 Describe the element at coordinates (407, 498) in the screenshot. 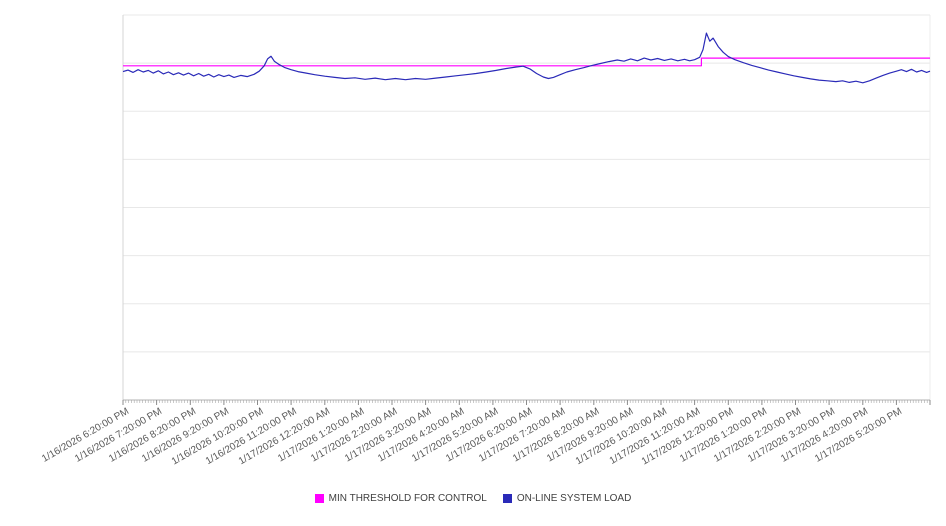

I see `legend-label-threshold: MIN THRESHOLD FOR CONTROL` at that location.